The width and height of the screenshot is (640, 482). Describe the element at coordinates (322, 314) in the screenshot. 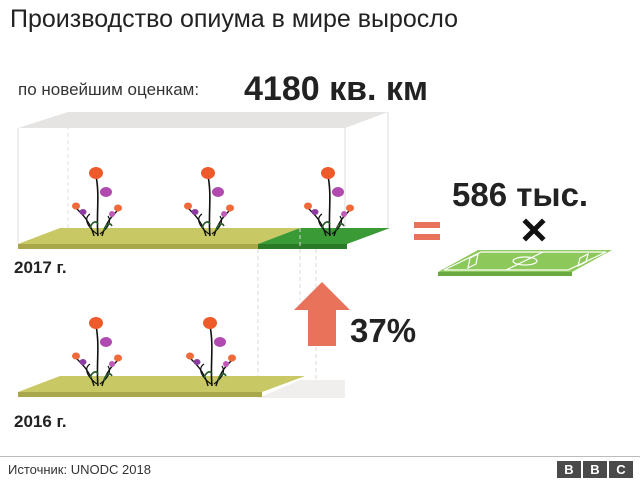

I see `growth-arrow-icon` at that location.